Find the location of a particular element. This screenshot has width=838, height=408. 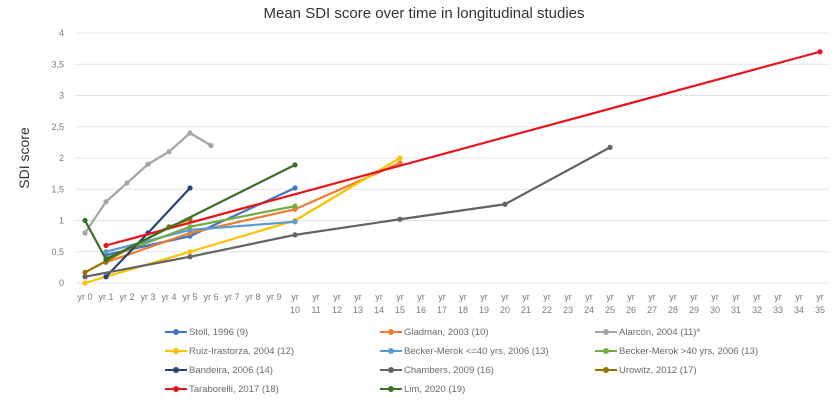

x-tick-label: yr 15 is located at coordinates (400, 303).